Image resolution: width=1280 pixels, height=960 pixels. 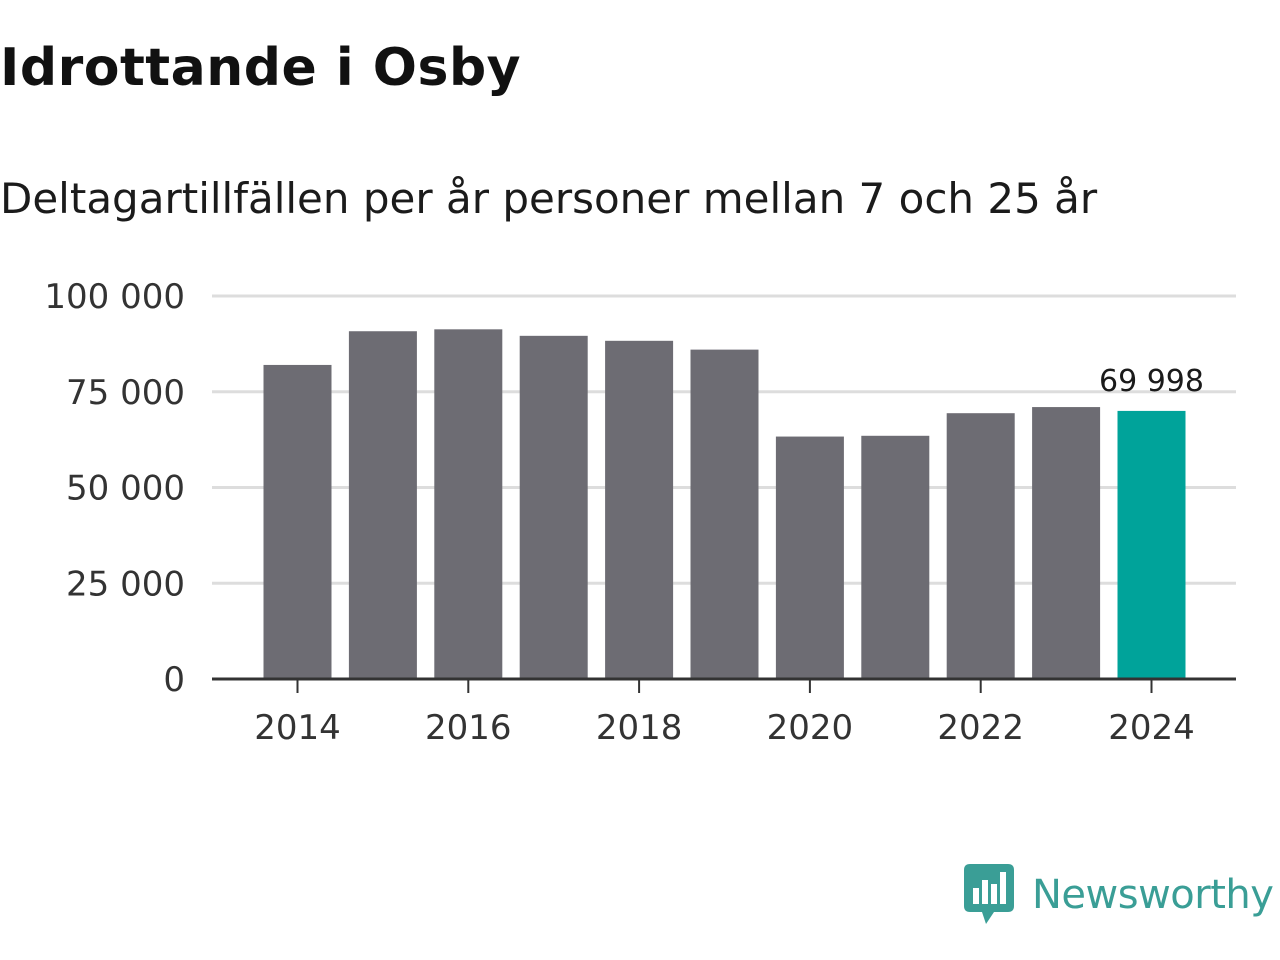 I want to click on chart-title: Idrottande i Osby, so click(x=261, y=68).